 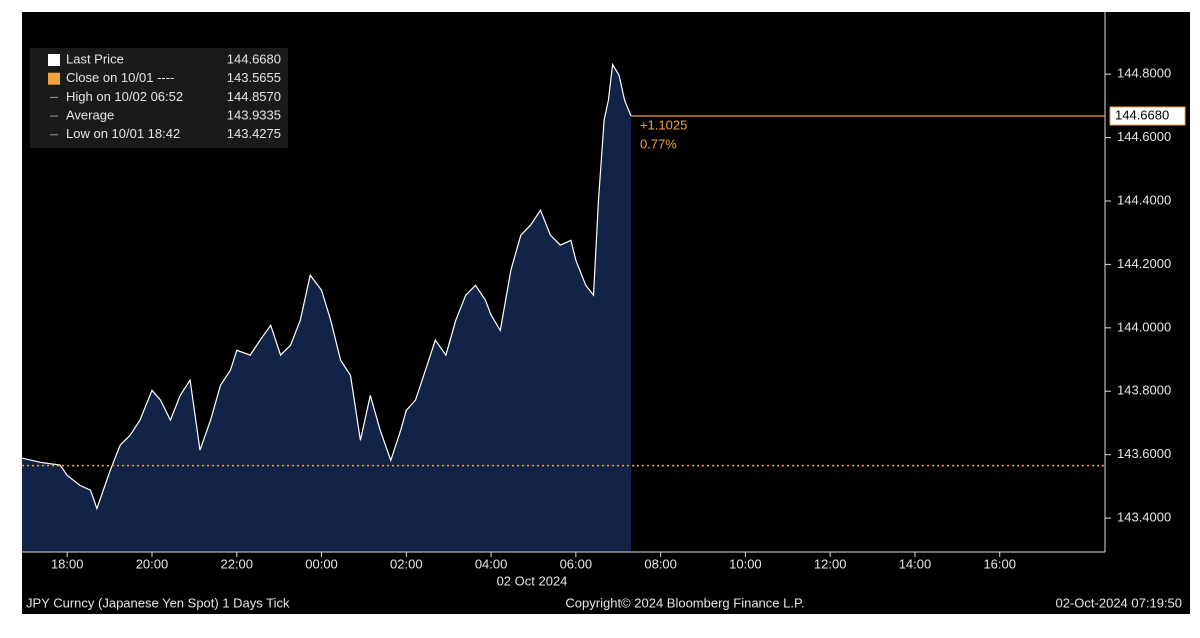 What do you see at coordinates (152, 563) in the screenshot?
I see `x-tick-label: 20:00` at bounding box center [152, 563].